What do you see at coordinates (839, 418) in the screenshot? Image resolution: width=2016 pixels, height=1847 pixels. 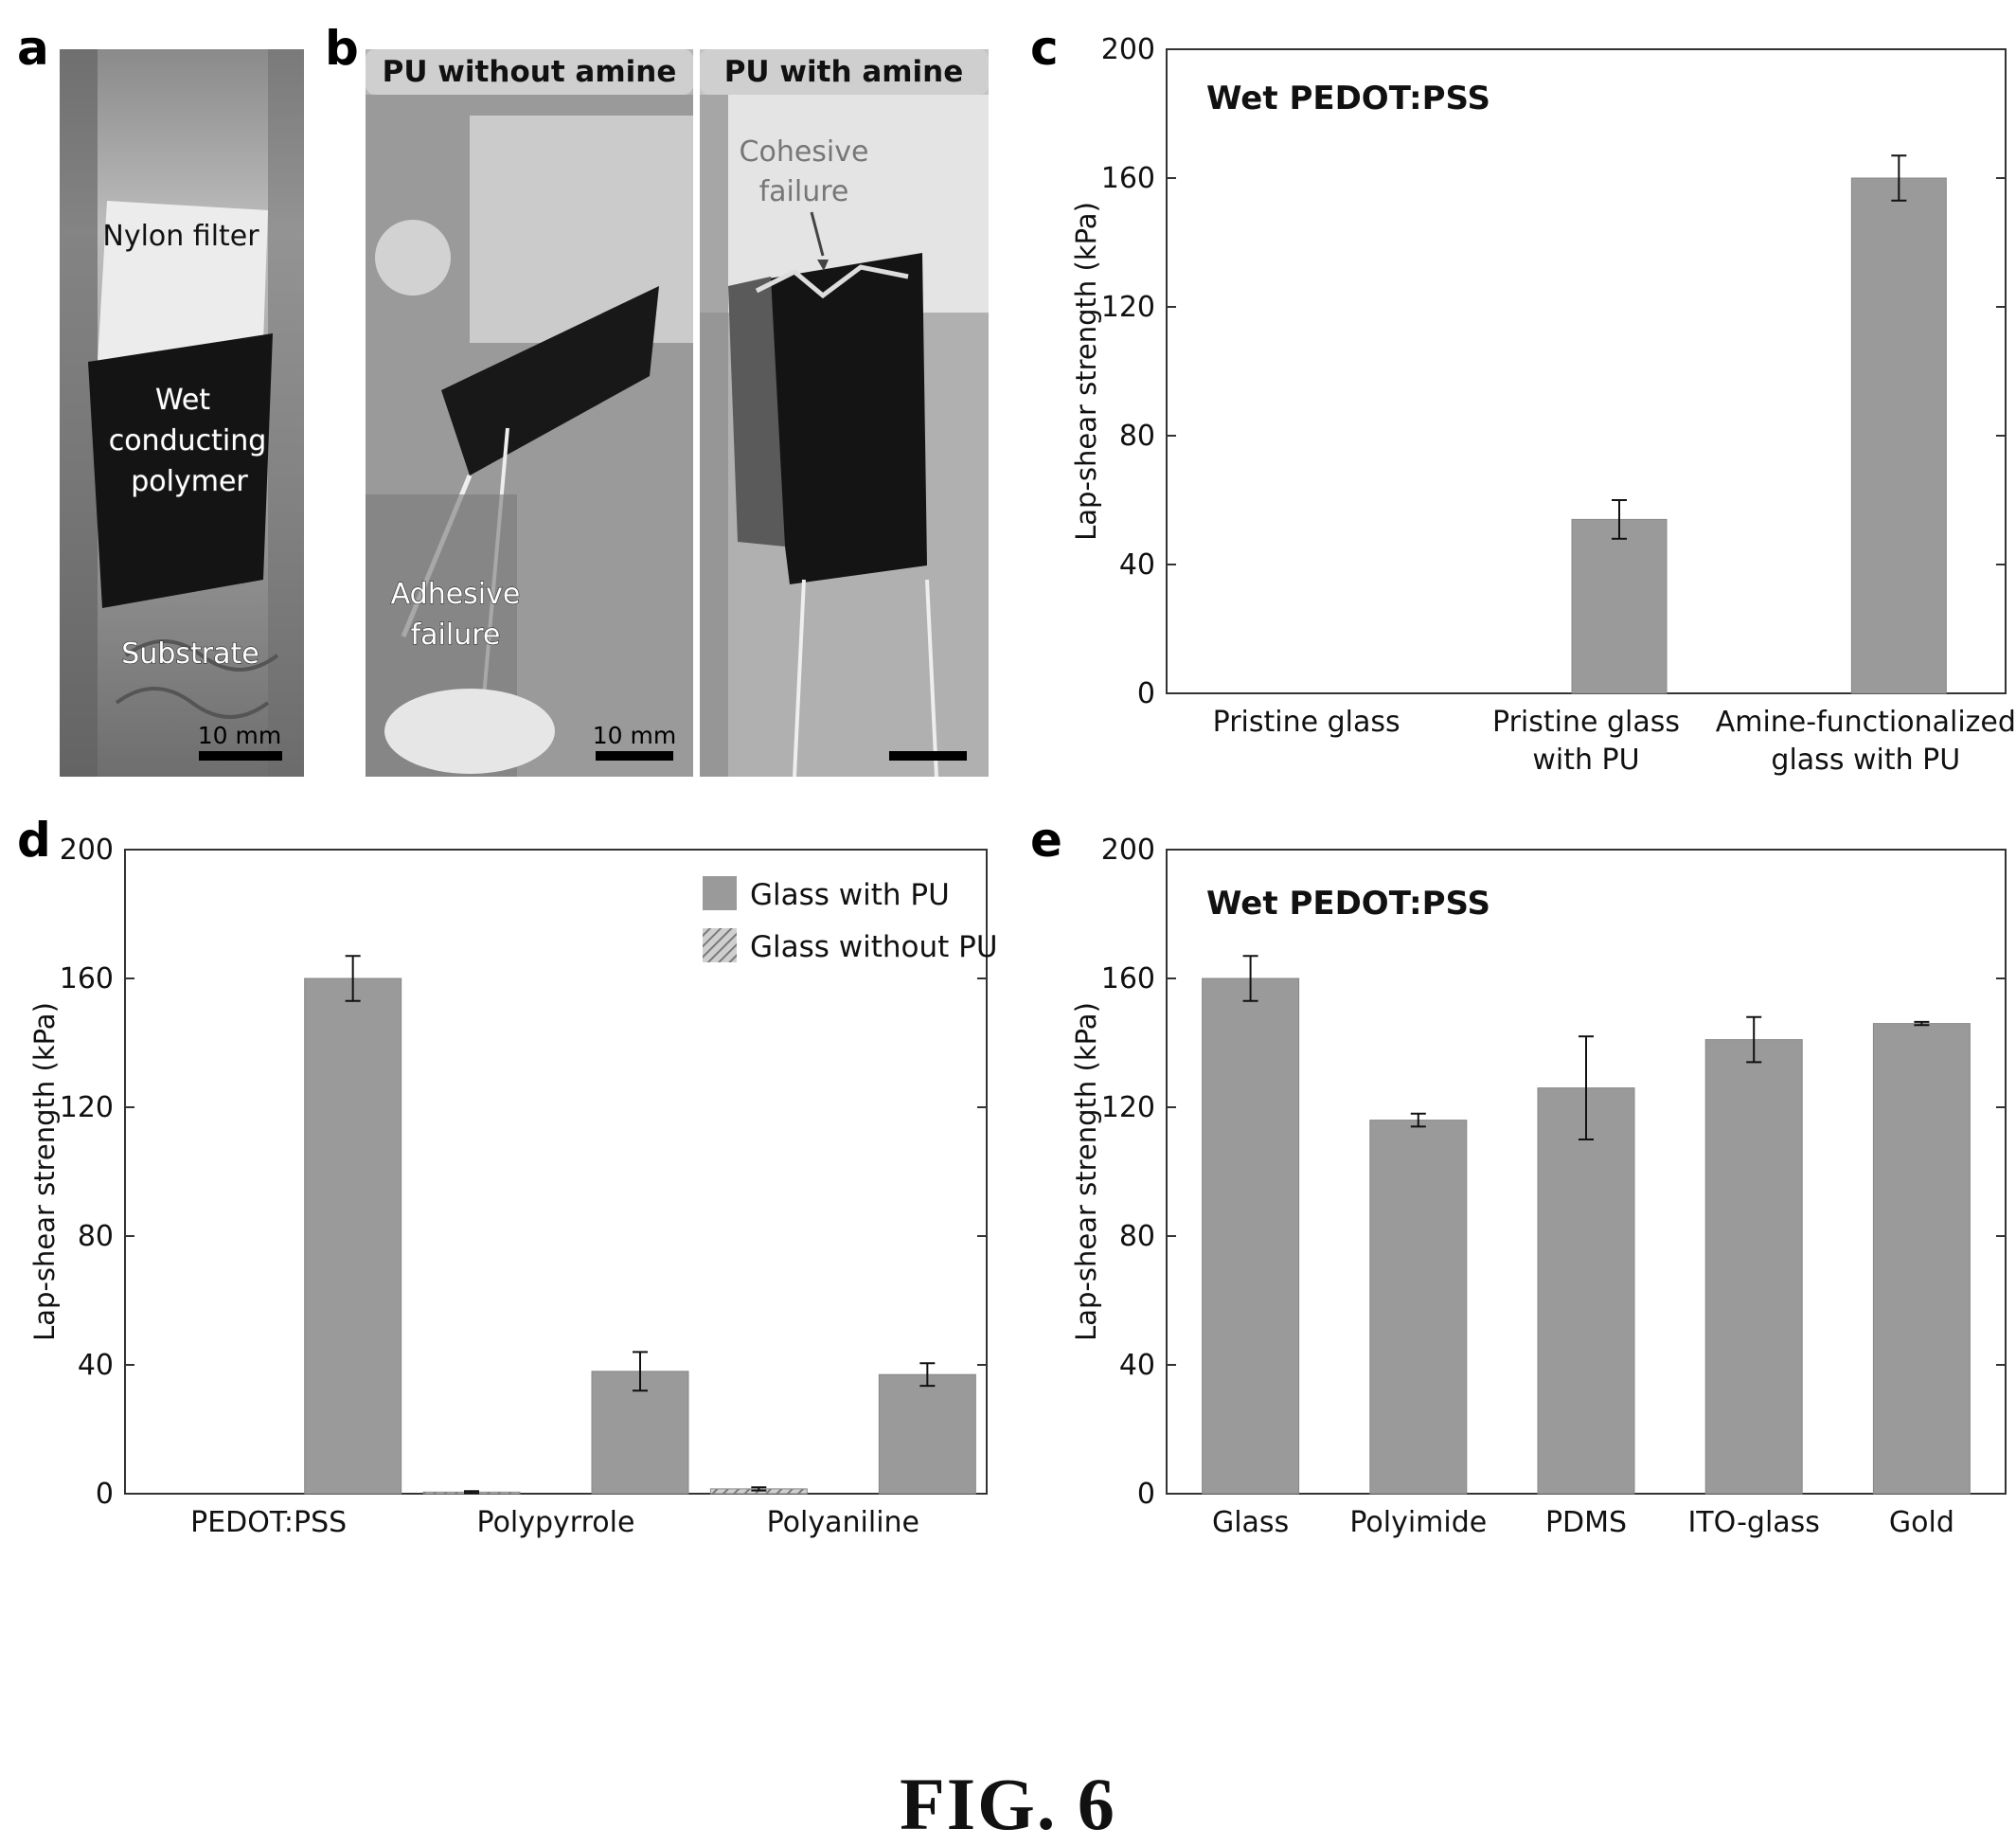 I see `cohesive-film-shape` at bounding box center [839, 418].